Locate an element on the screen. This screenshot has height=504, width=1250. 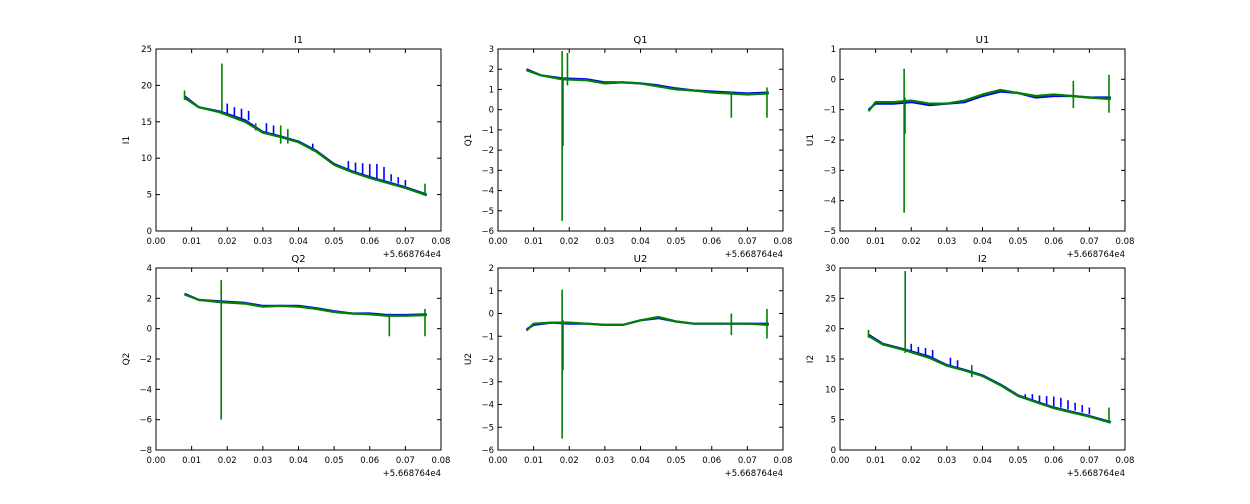
y-tick-label: 3 is located at coordinates (491, 50).